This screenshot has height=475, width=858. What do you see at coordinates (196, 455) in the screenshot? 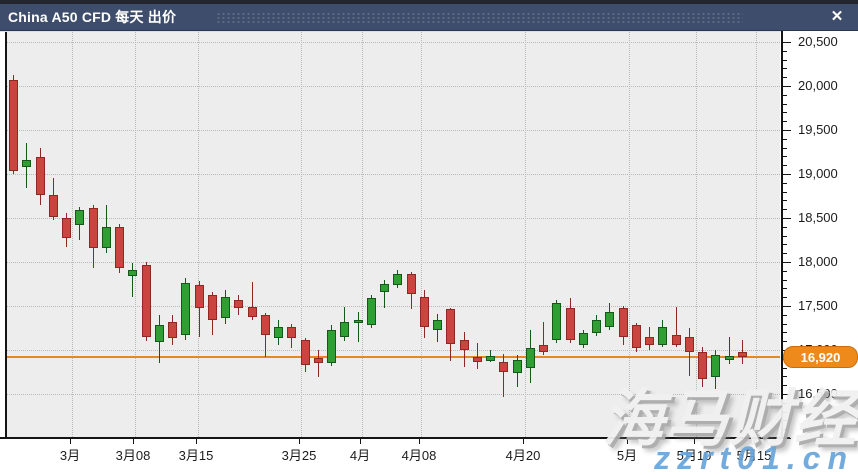
I see `time-axis-label: 3月15` at bounding box center [196, 455].